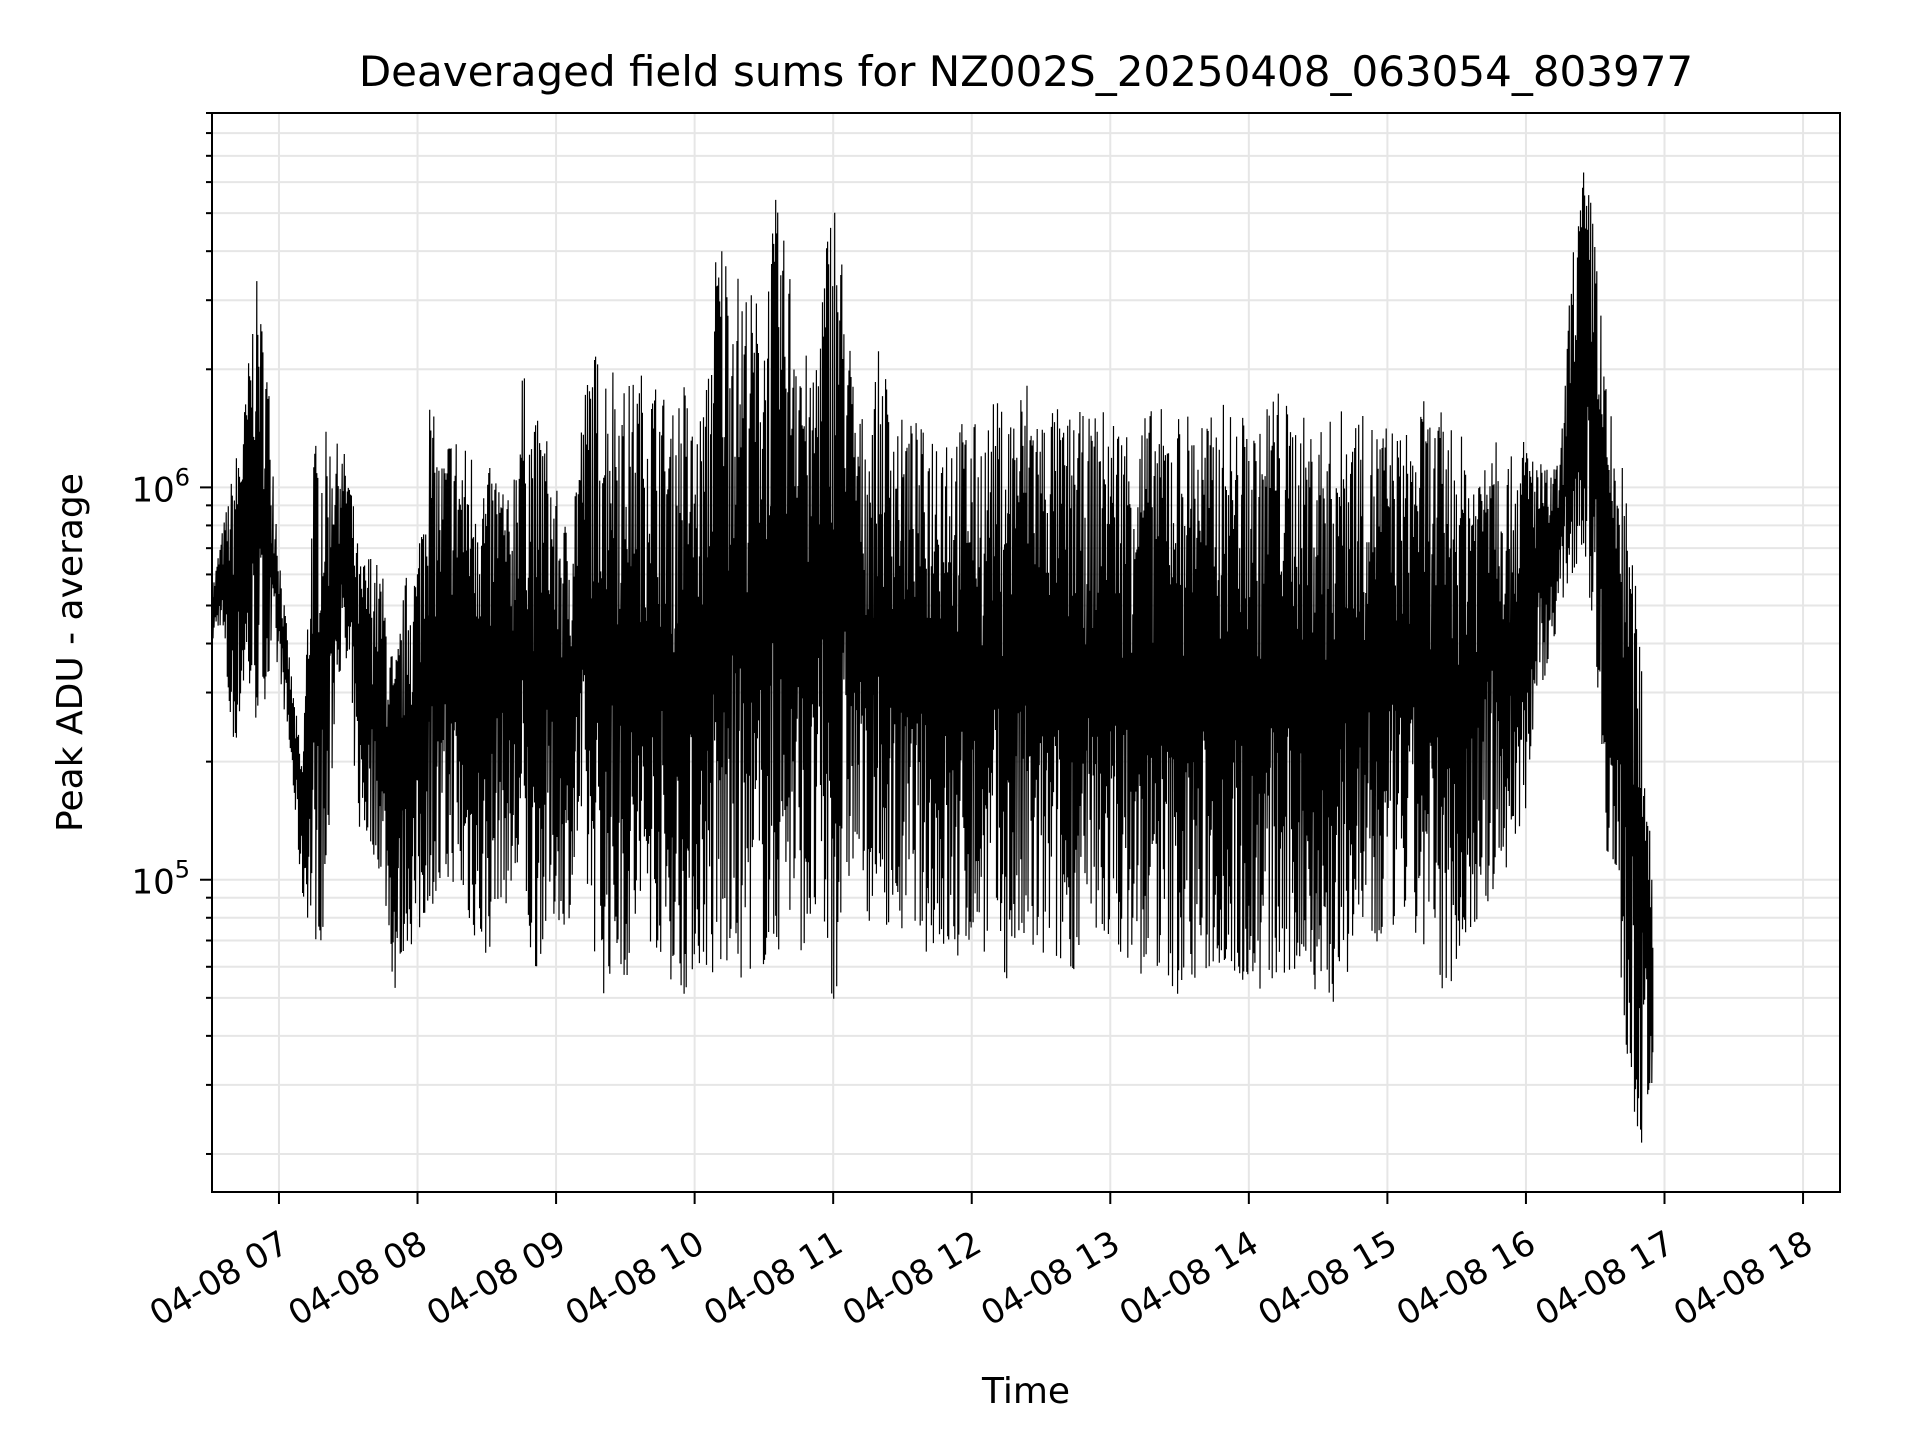 This screenshot has height=1440, width=1920. I want to click on y-tick-label: 10⁶, so click(160, 486).